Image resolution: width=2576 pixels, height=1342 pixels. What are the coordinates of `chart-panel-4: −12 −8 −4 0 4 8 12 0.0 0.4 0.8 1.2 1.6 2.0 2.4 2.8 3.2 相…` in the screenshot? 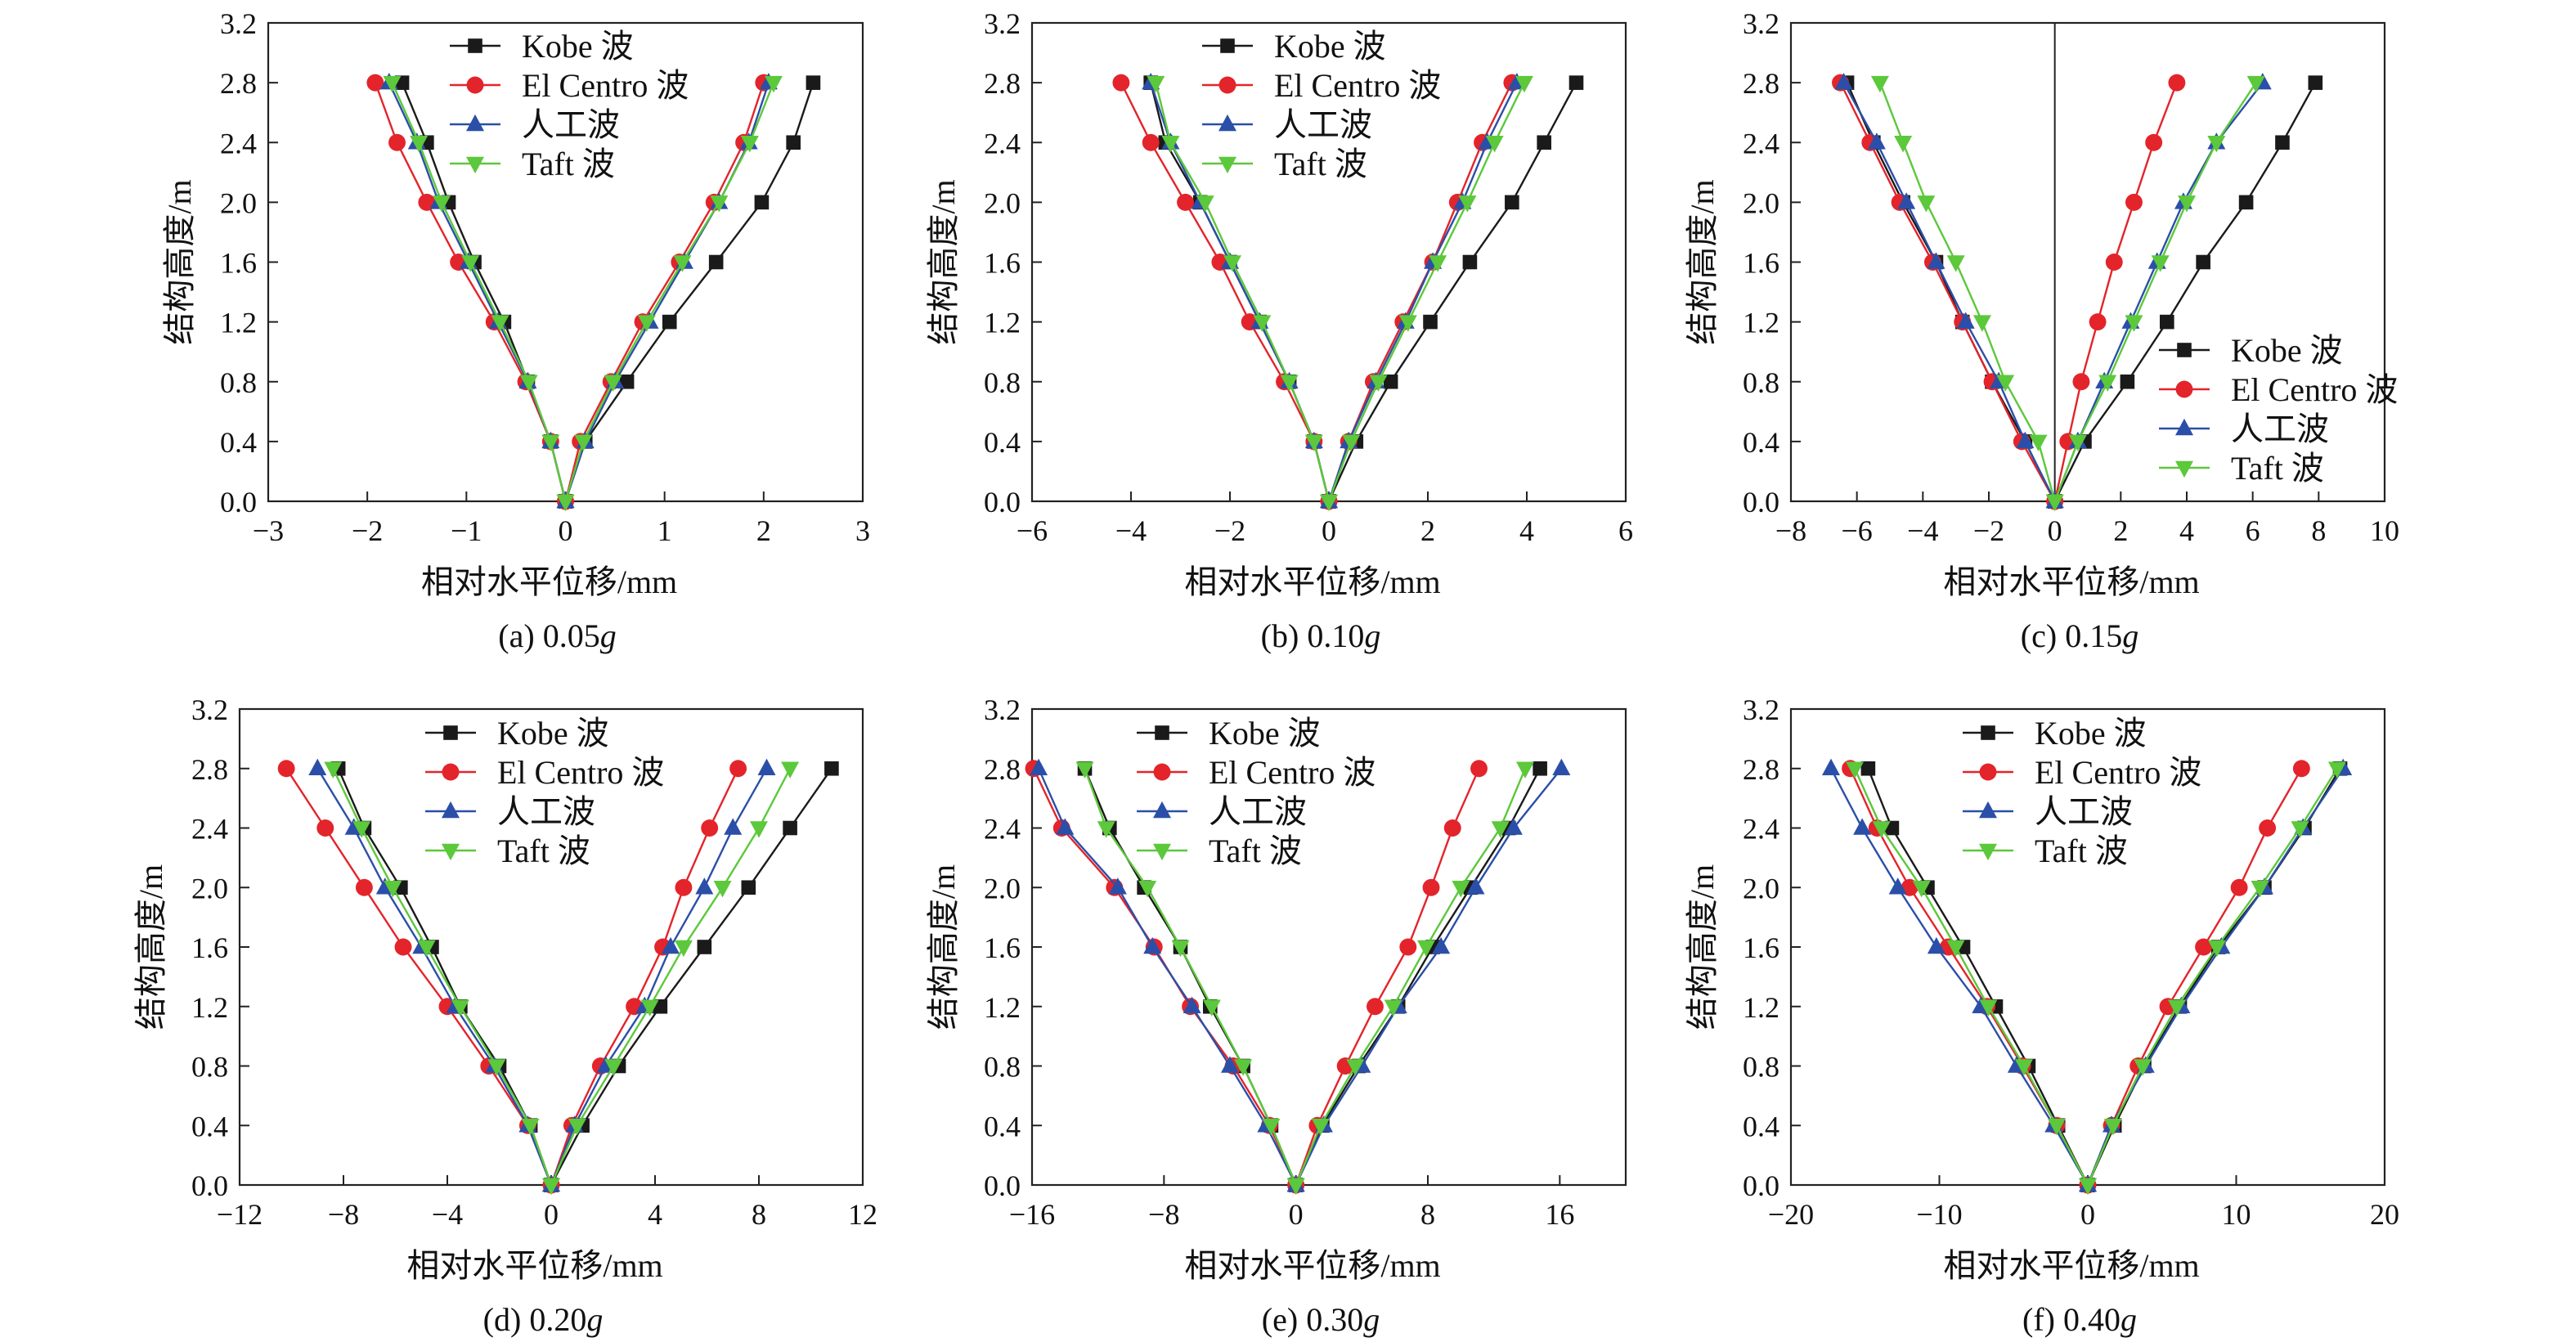 It's located at (505, 1015).